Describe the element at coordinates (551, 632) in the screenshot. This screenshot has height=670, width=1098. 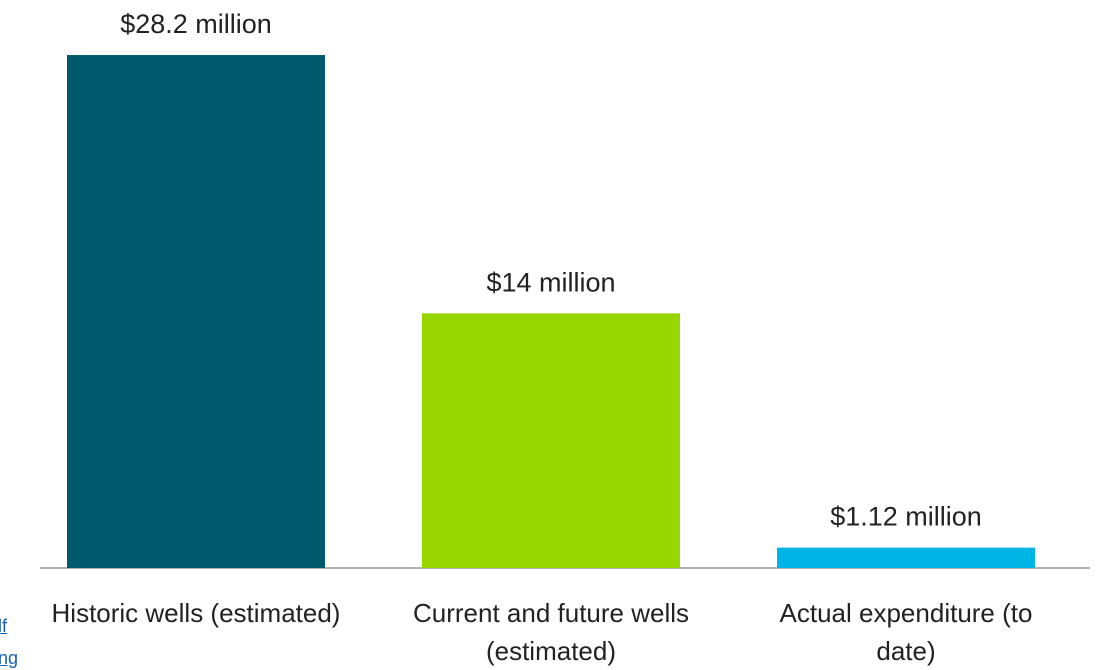
I see `category-label: Current and future wells (estimated)` at that location.